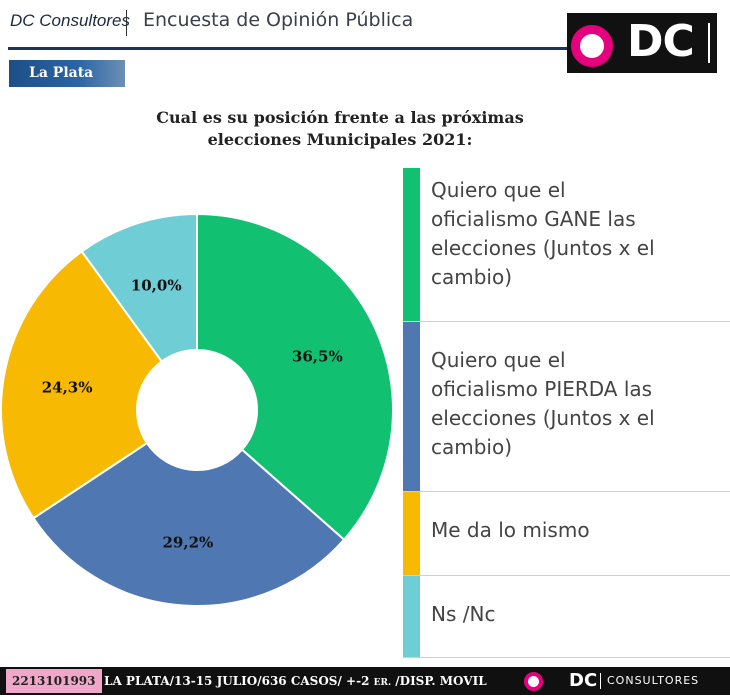 Image resolution: width=730 pixels, height=697 pixels. I want to click on header-rule, so click(288, 48).